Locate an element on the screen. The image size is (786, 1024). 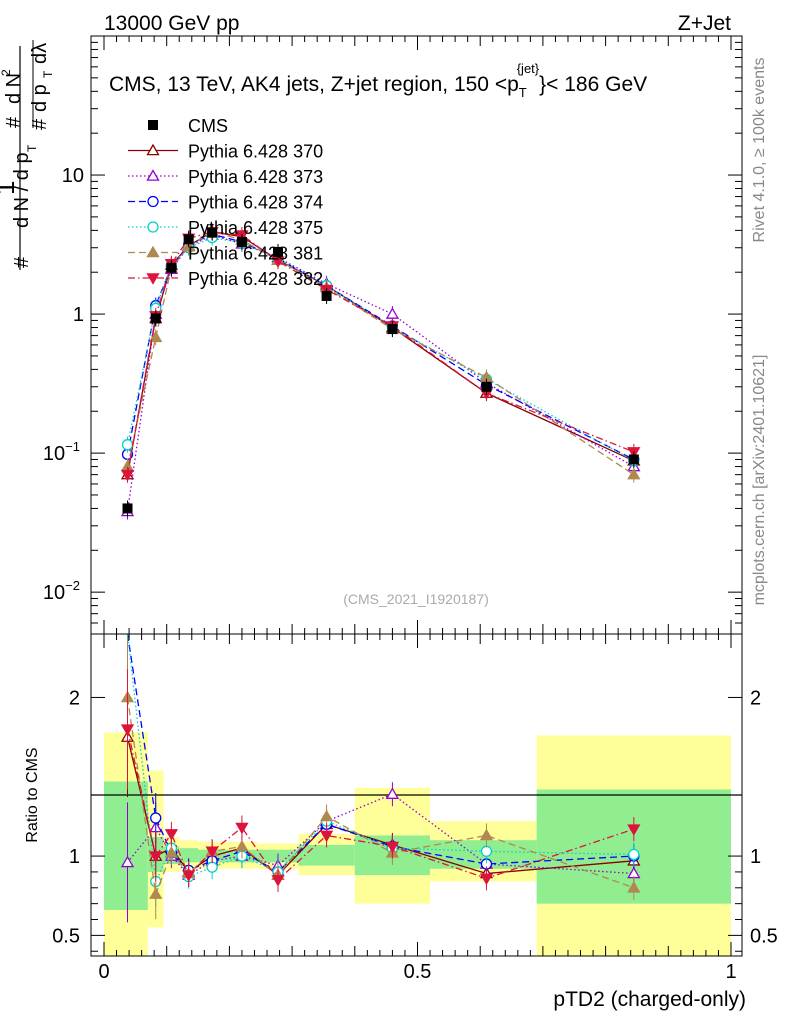
svg-text: d N is located at coordinates (14, 88).